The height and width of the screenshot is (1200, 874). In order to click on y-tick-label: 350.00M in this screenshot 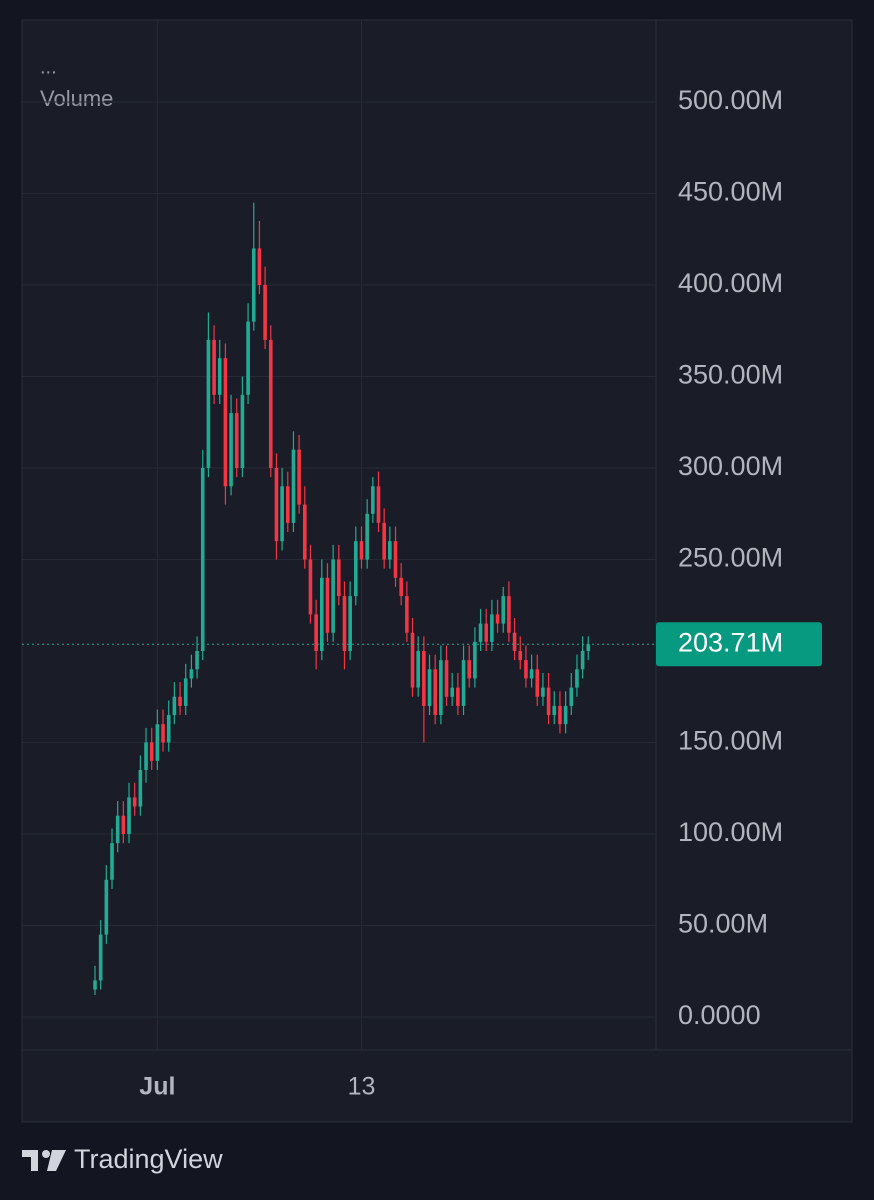, I will do `click(730, 375)`.